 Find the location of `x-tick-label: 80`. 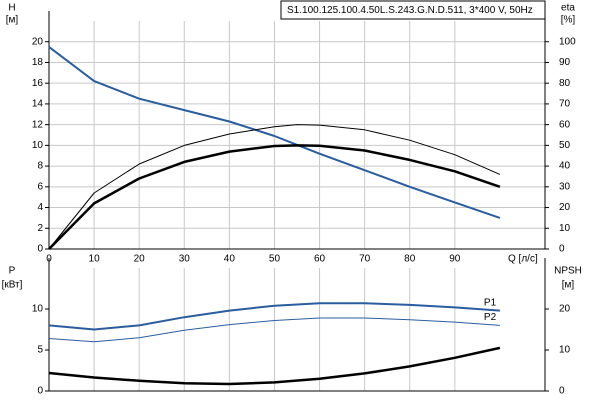

x-tick-label: 80 is located at coordinates (410, 259).